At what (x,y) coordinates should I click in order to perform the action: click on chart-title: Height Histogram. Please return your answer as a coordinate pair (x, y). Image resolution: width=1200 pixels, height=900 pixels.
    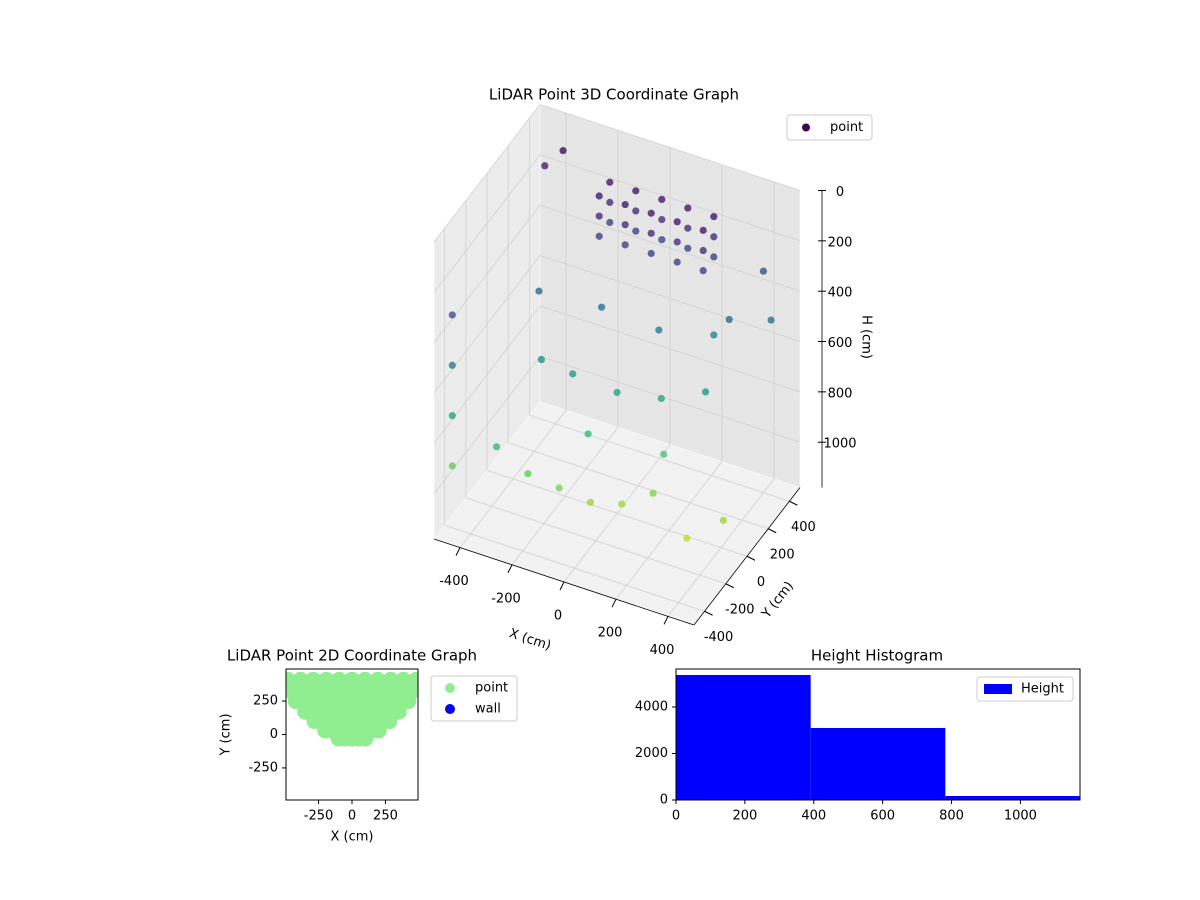
    Looking at the image, I should click on (877, 656).